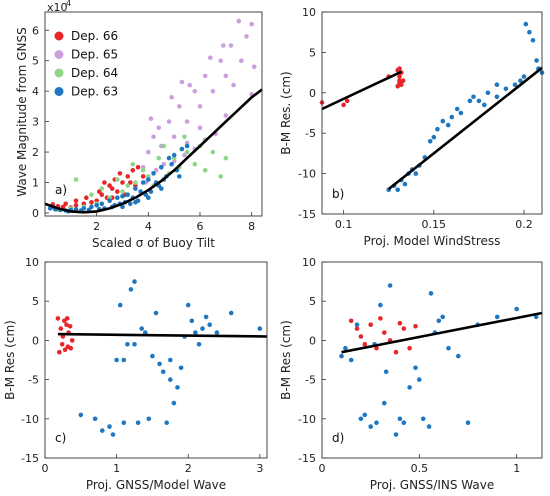 The image size is (550, 496). I want to click on y-tick-label: 1, so click(35, 183).